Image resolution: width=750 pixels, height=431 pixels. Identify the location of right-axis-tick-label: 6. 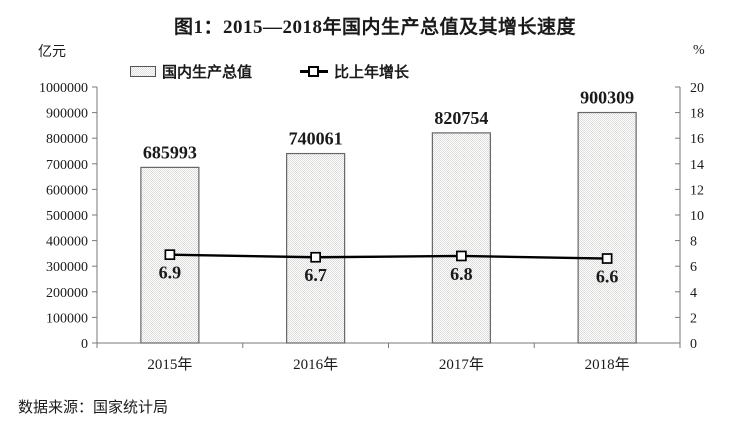
(693, 267).